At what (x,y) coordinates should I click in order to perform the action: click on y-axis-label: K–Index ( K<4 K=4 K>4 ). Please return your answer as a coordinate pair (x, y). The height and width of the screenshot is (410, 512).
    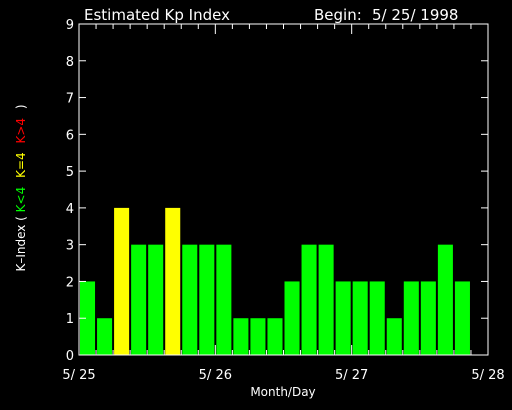
    Looking at the image, I should click on (21, 187).